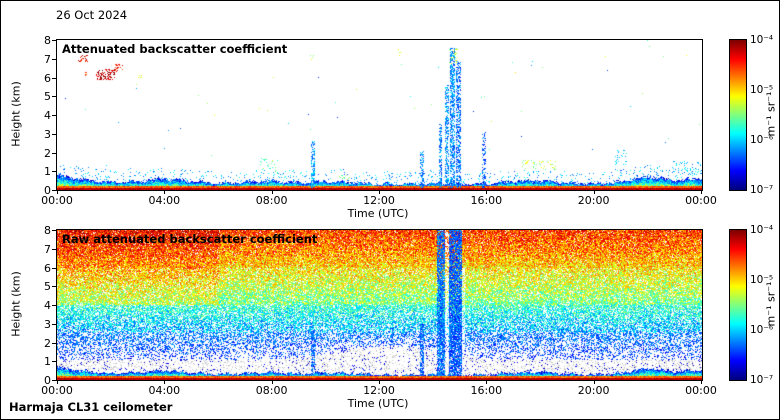 This screenshot has width=780, height=420. I want to click on panel-2-colorbar-unit-label: m⁻¹ sr⁻¹, so click(771, 304).